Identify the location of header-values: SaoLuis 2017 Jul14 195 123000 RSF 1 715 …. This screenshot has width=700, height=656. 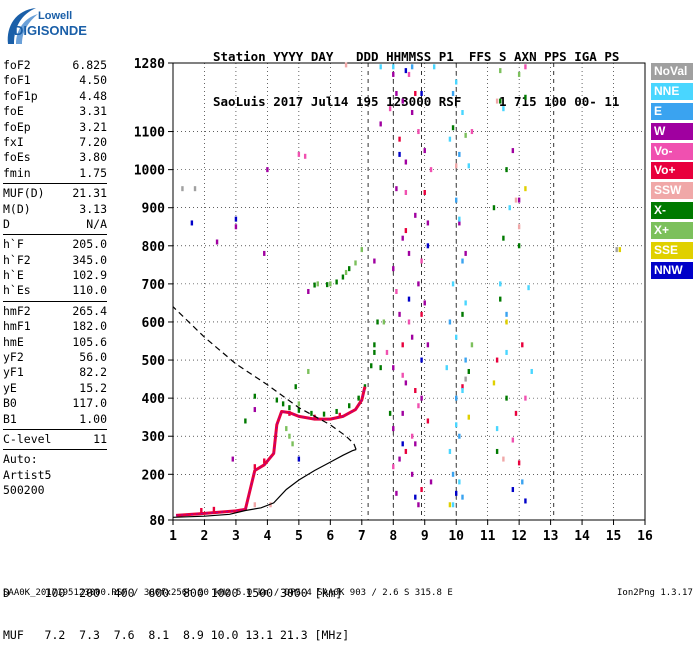
(416, 101).